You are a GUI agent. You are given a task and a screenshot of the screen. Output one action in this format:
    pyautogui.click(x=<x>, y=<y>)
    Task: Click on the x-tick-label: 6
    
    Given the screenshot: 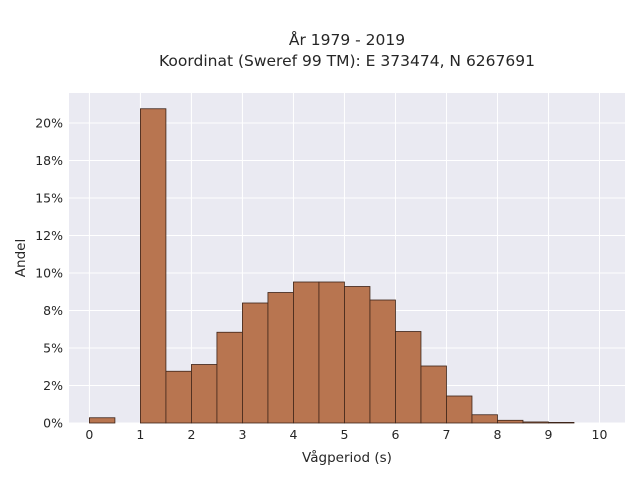 What is the action you would take?
    pyautogui.click(x=395, y=434)
    